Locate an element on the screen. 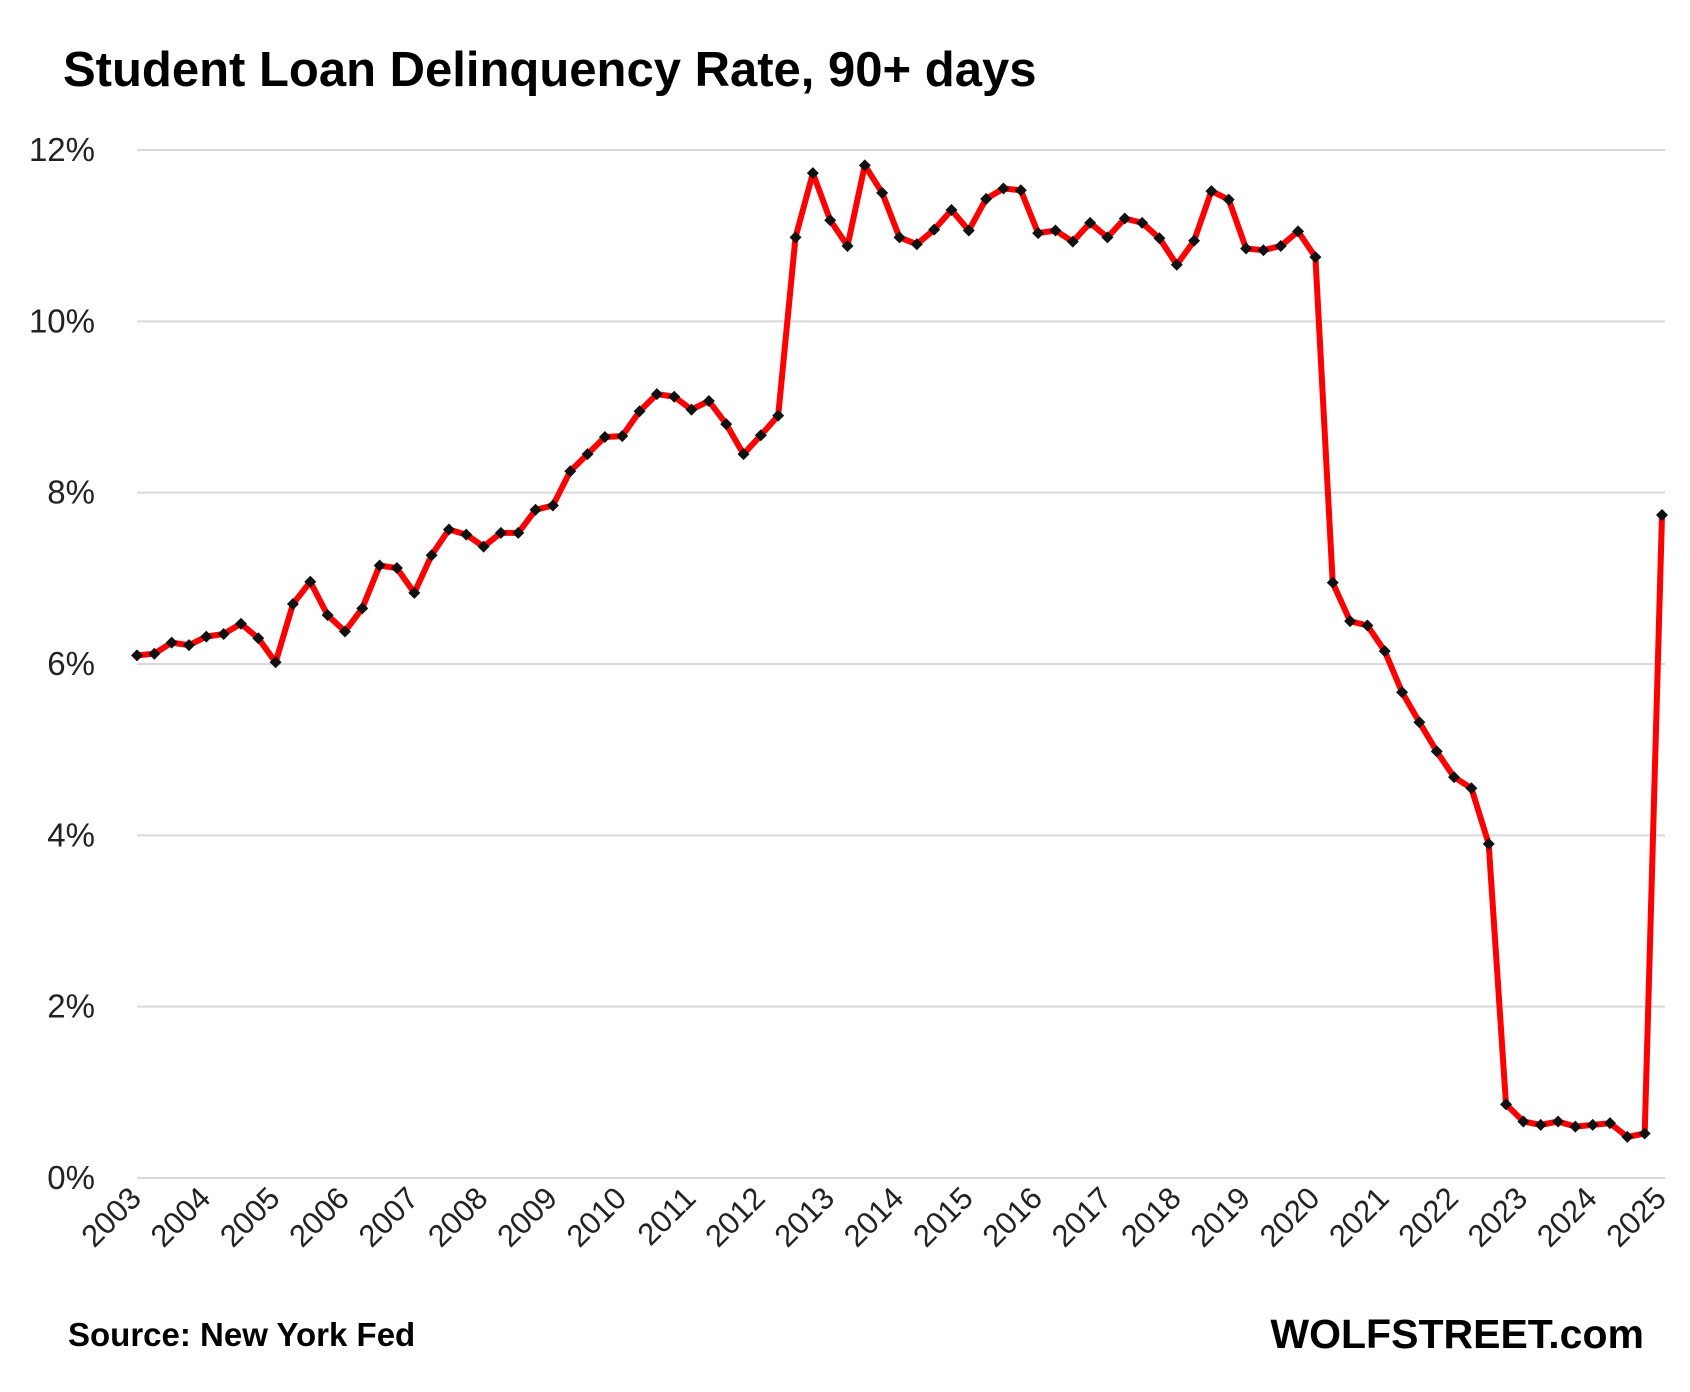 The width and height of the screenshot is (1690, 1392). x-tick-label: 2020 is located at coordinates (1290, 1217).